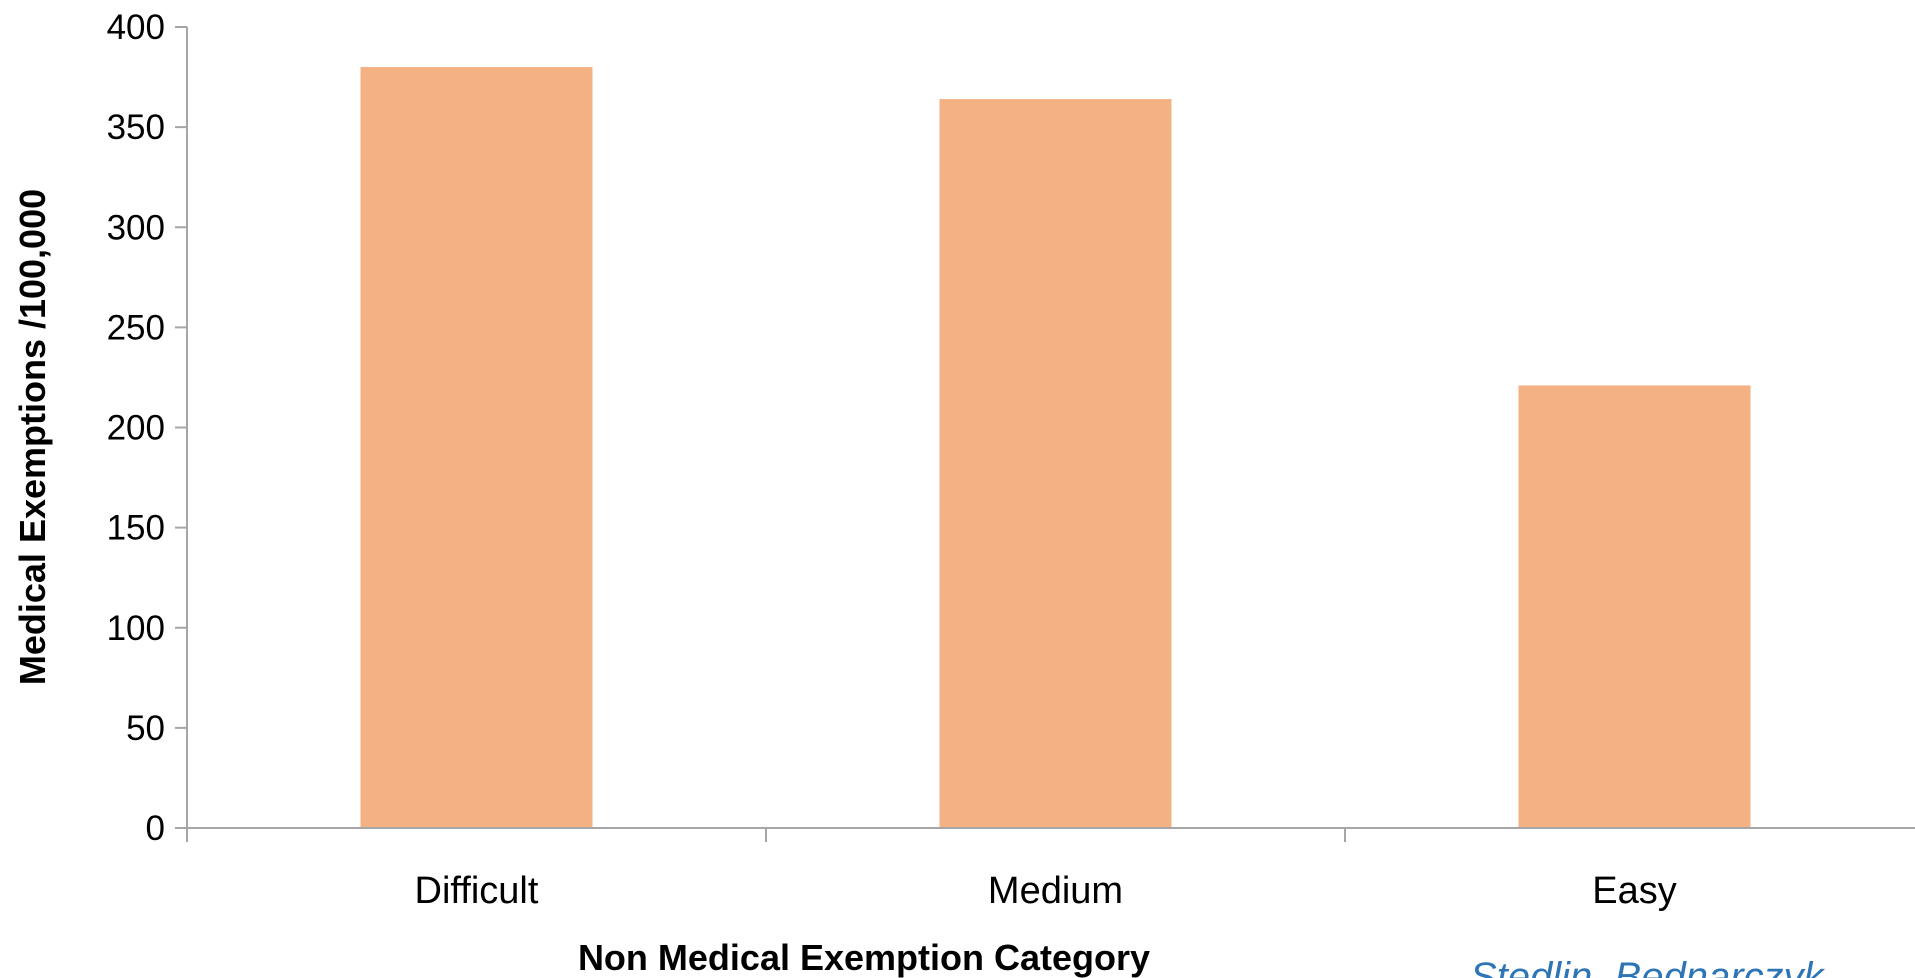  What do you see at coordinates (136, 528) in the screenshot?
I see `y-tick-label: 150` at bounding box center [136, 528].